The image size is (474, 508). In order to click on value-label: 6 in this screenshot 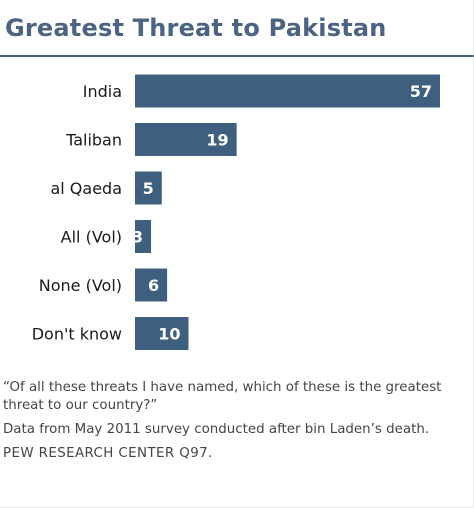, I will do `click(153, 285)`.